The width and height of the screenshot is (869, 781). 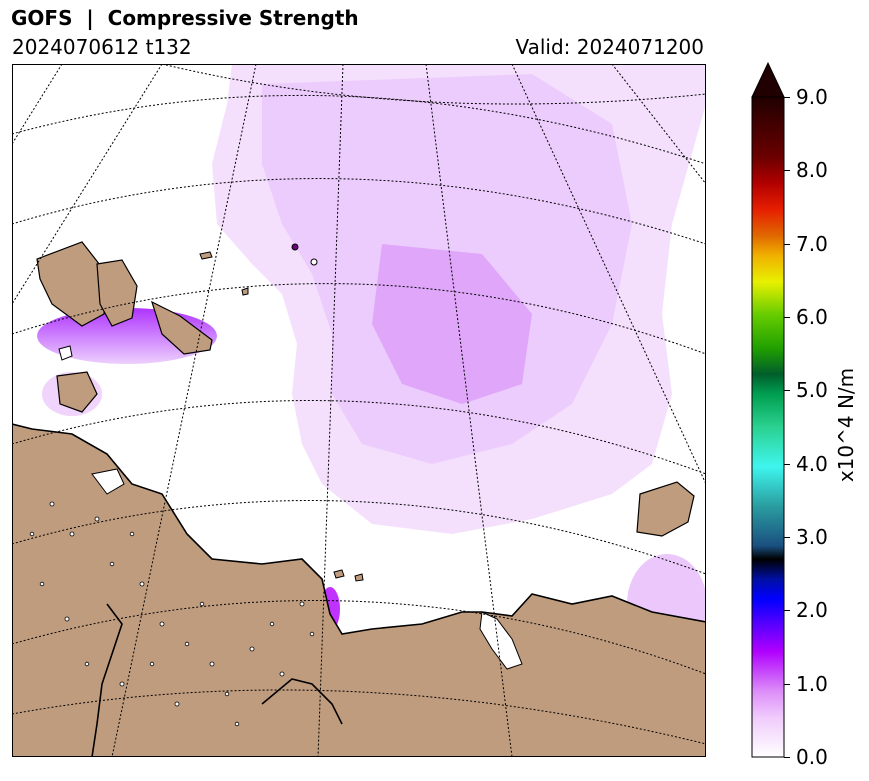 What do you see at coordinates (182, 327) in the screenshot?
I see `land-archipelago-east` at bounding box center [182, 327].